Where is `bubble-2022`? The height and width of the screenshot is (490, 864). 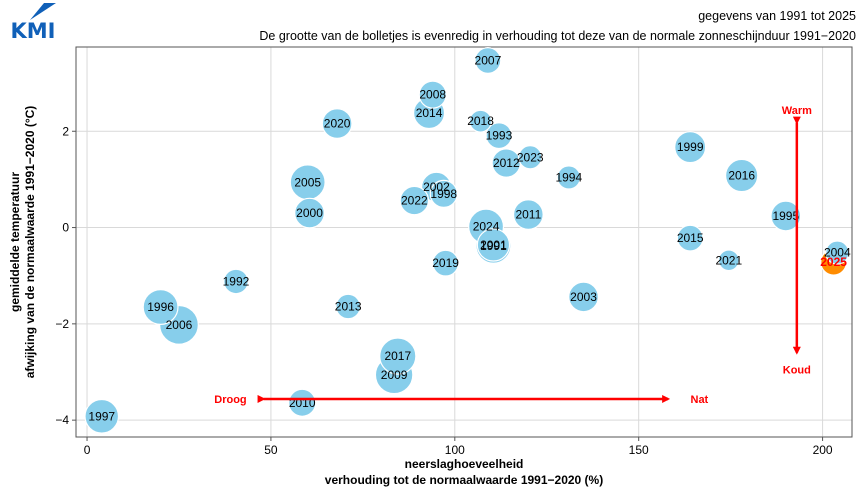 bubble-2022 is located at coordinates (414, 200).